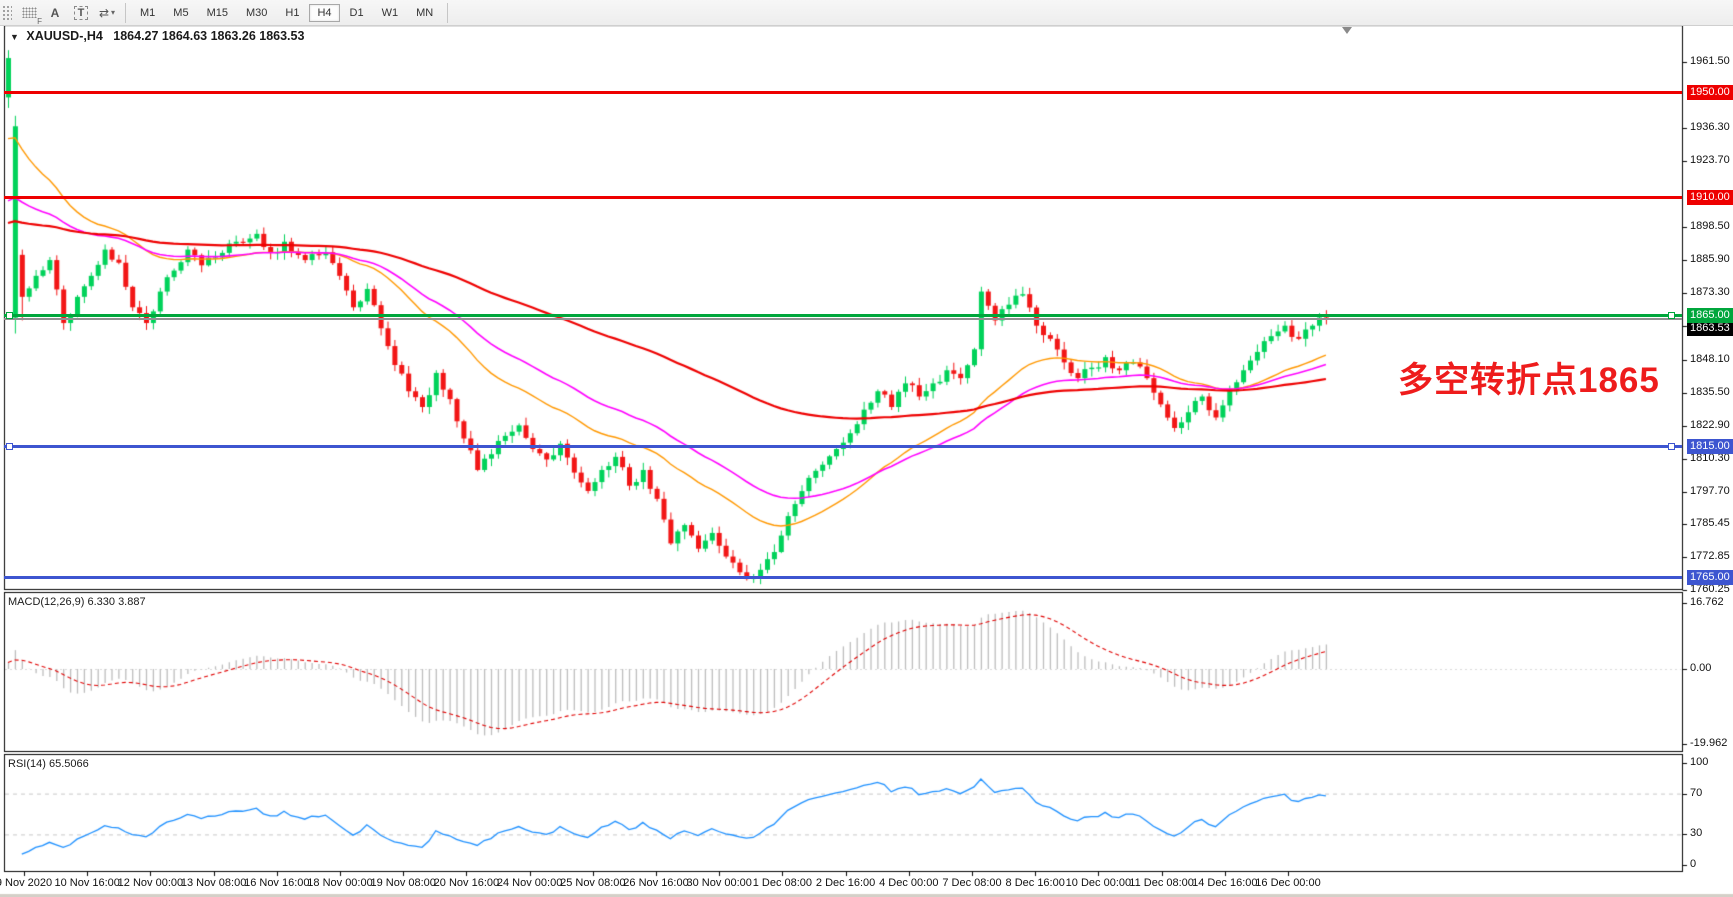 The width and height of the screenshot is (1733, 897). I want to click on timeframe-button-W1: W1, so click(390, 13).